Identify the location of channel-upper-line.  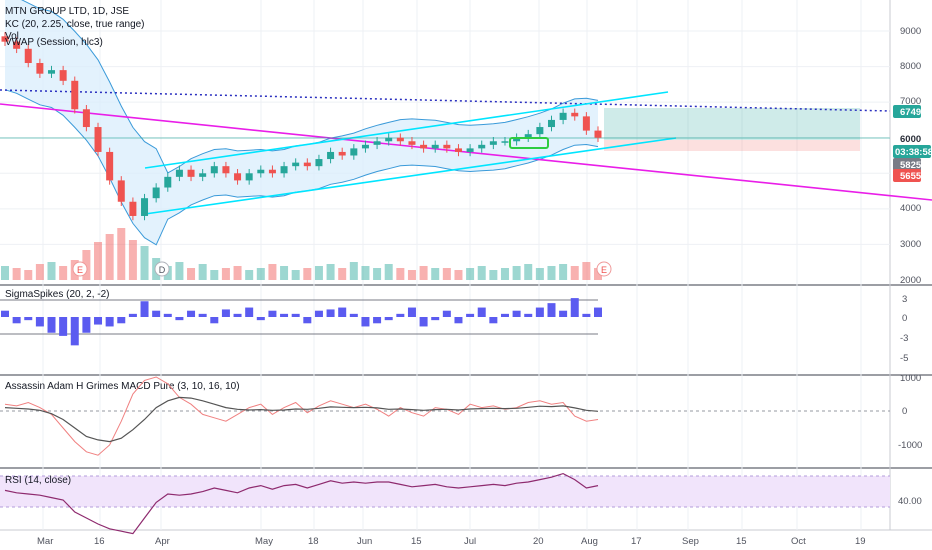
(406, 130).